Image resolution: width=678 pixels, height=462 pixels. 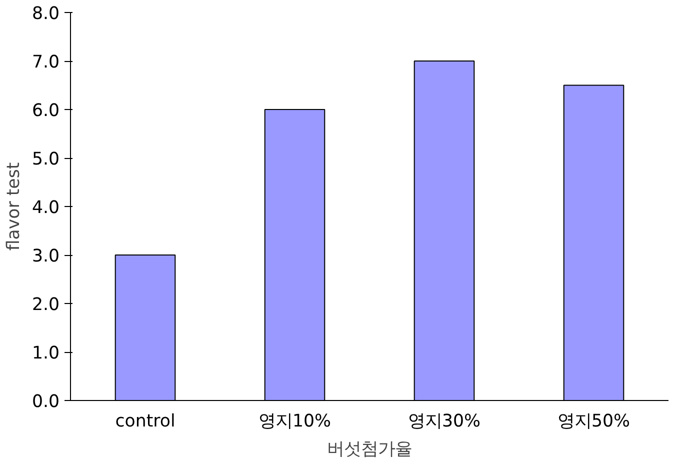 What do you see at coordinates (46, 305) in the screenshot?
I see `y-tick-label: 2.0` at bounding box center [46, 305].